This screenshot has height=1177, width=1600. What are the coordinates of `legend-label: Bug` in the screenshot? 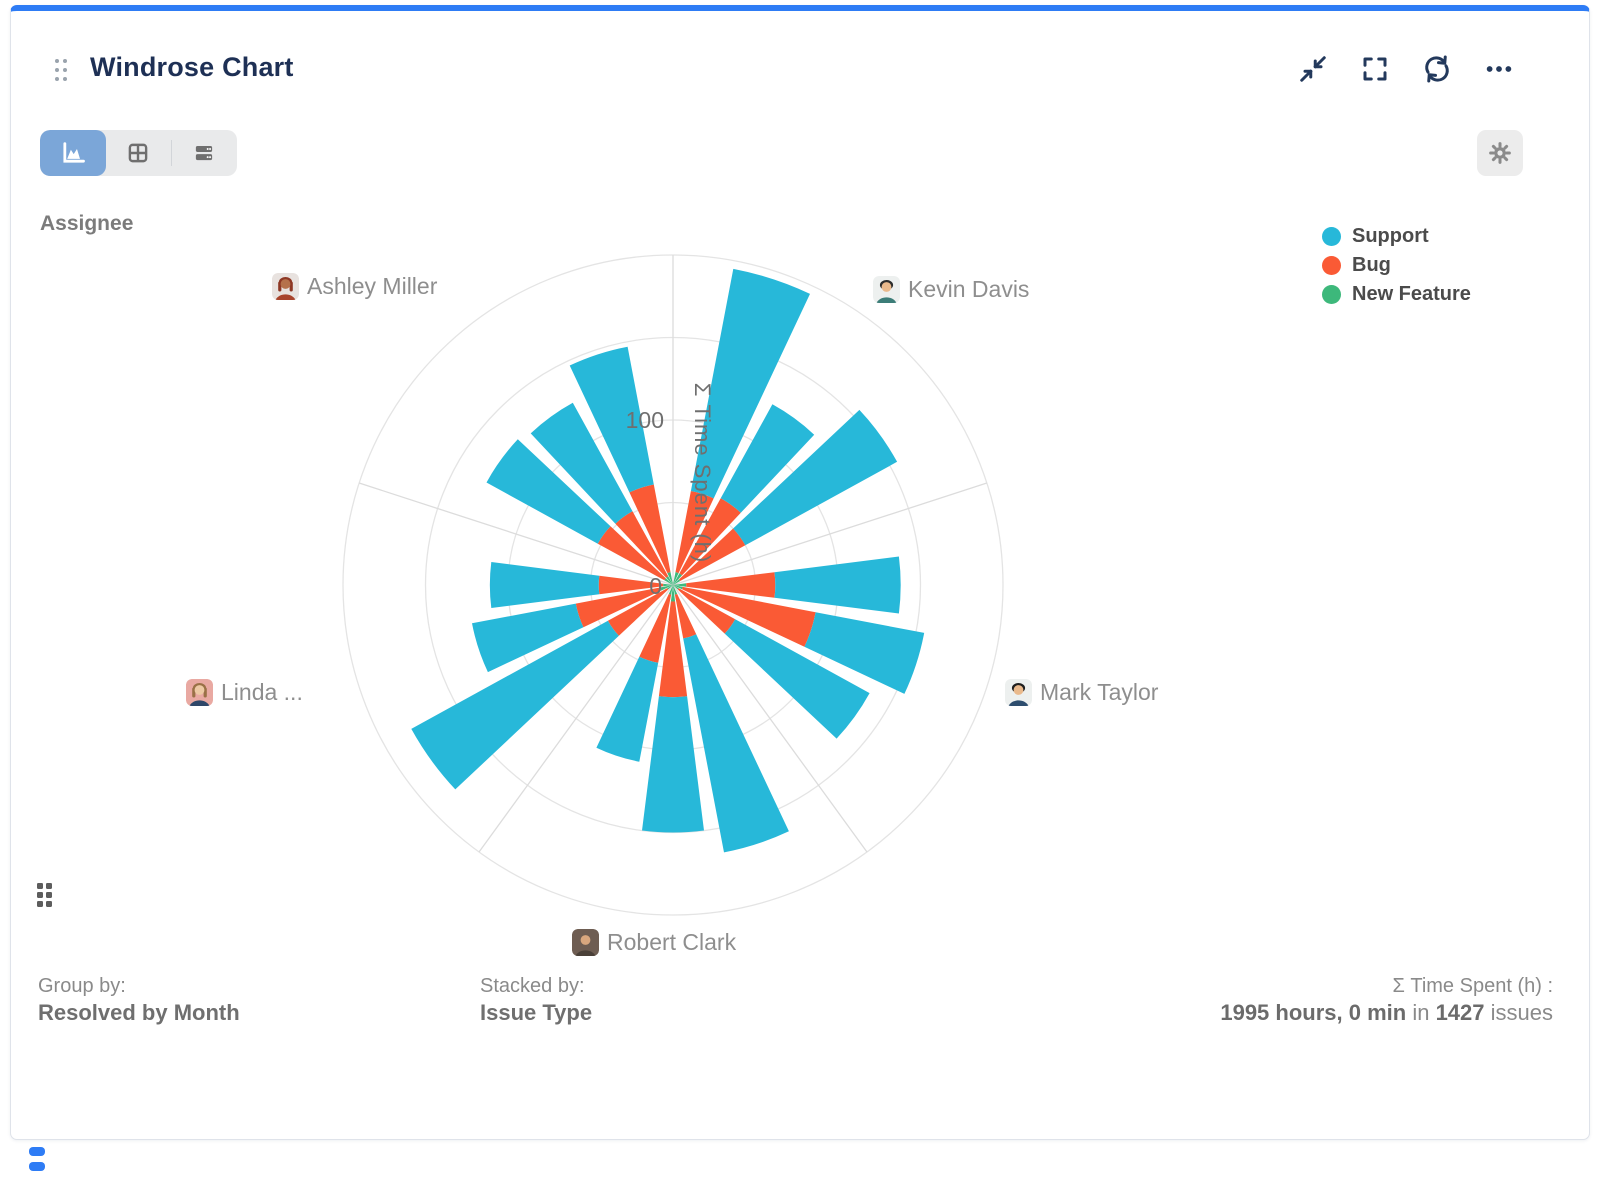 It's located at (1371, 265).